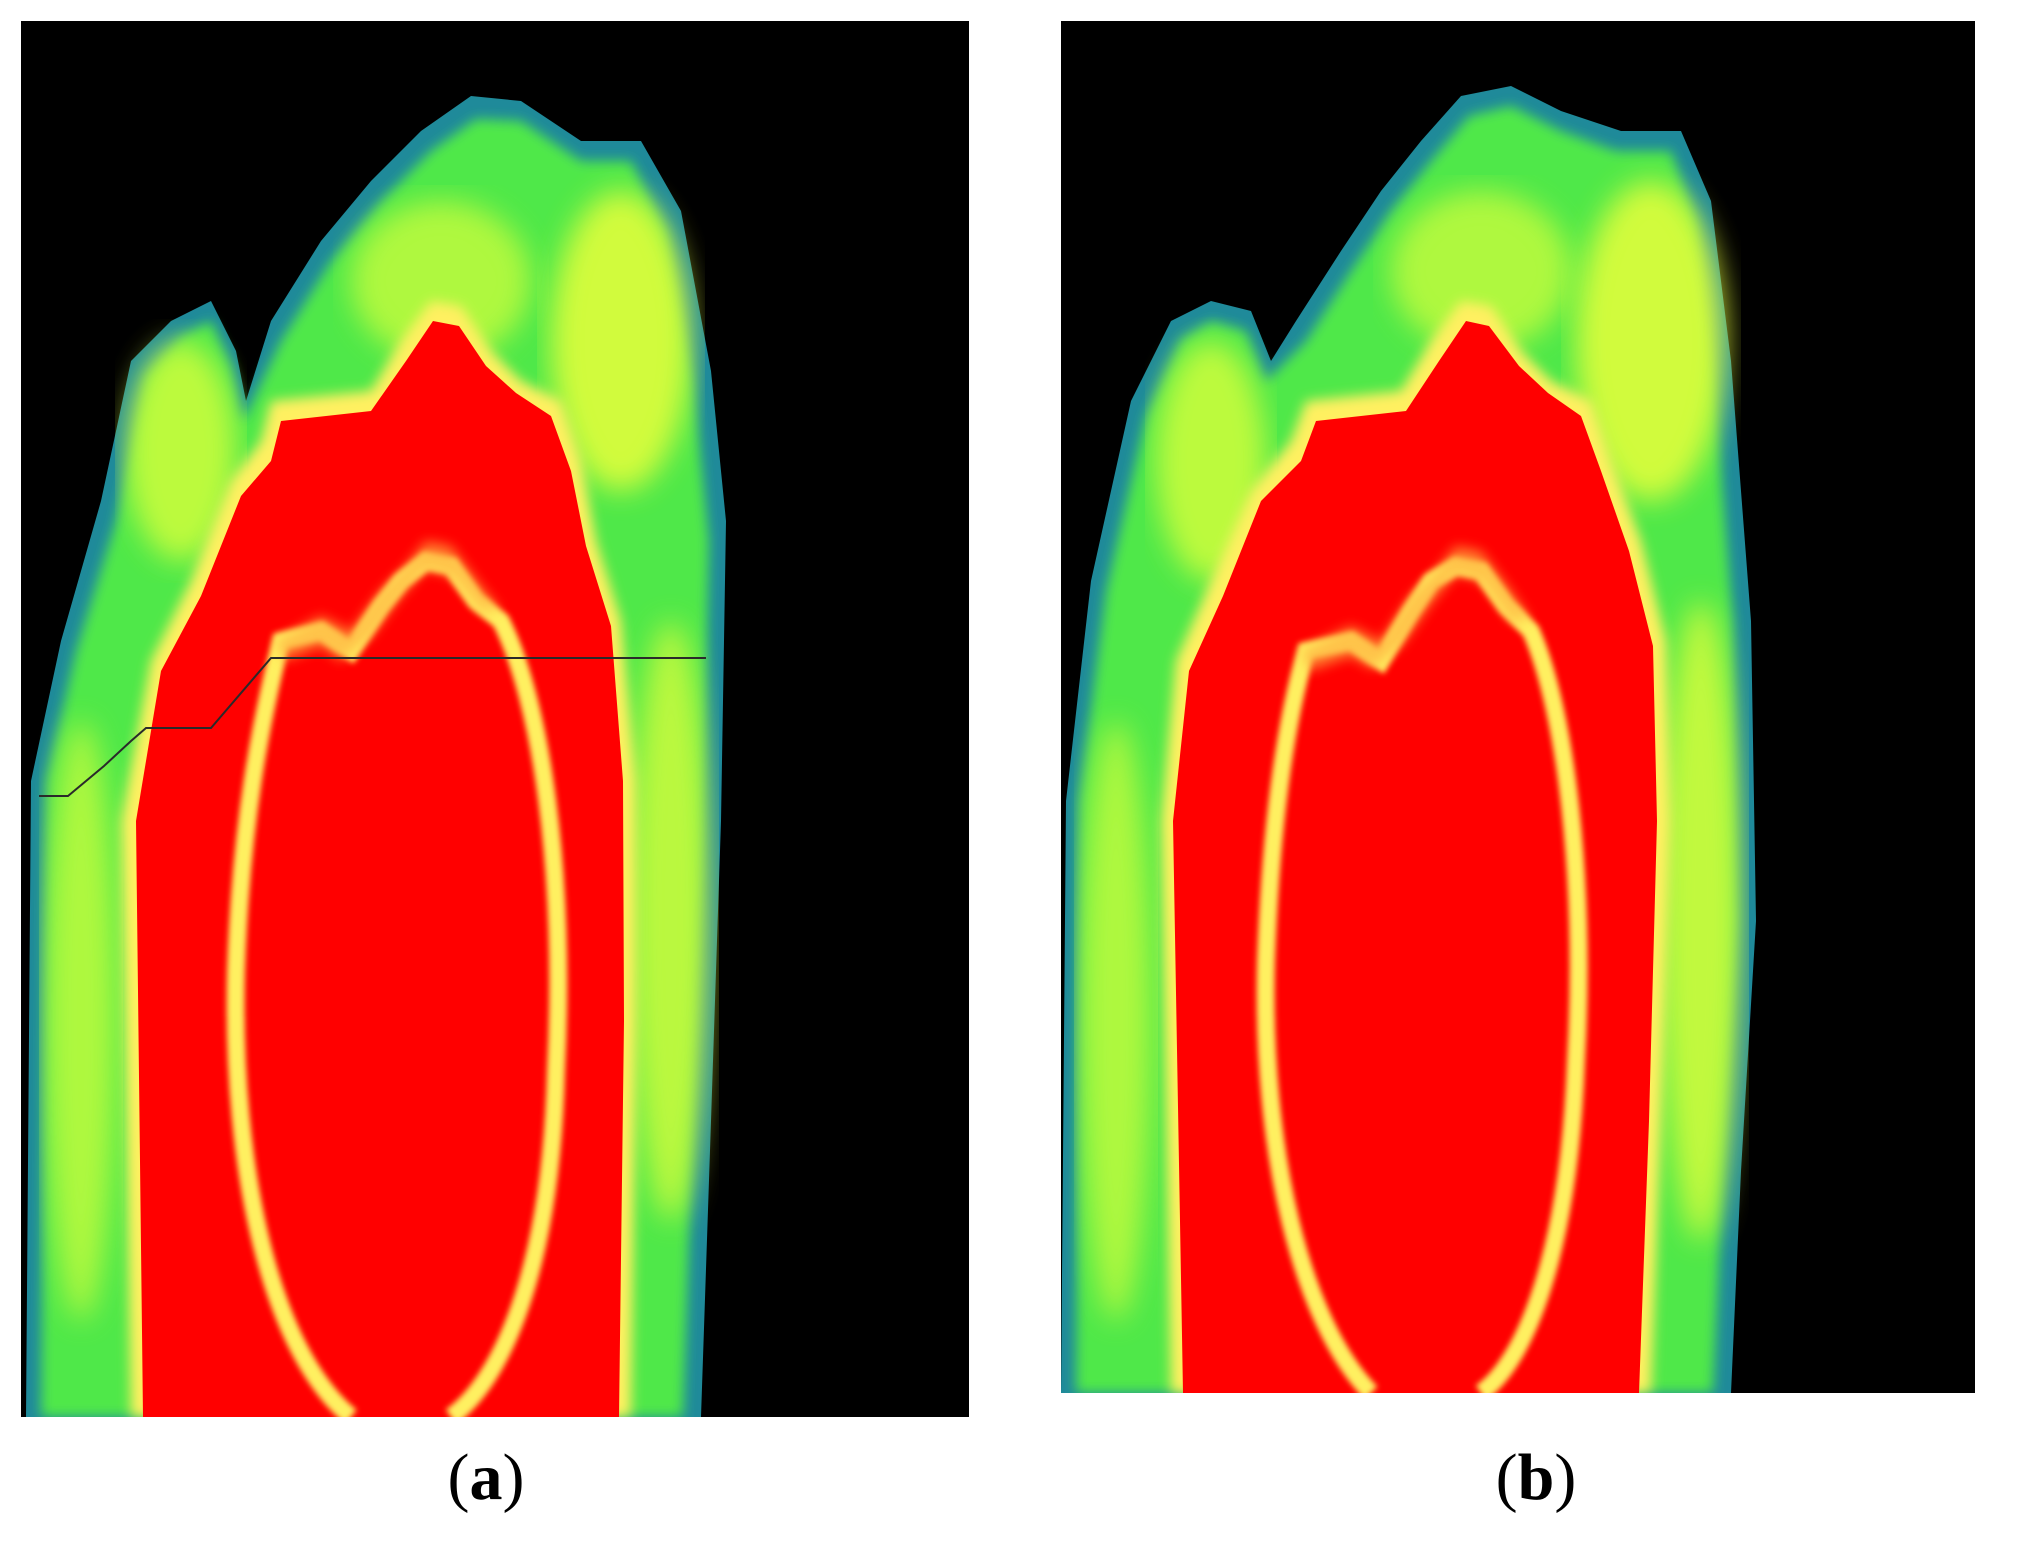 The image size is (2024, 1544). I want to click on panel-label-a: (a), so click(486, 1477).